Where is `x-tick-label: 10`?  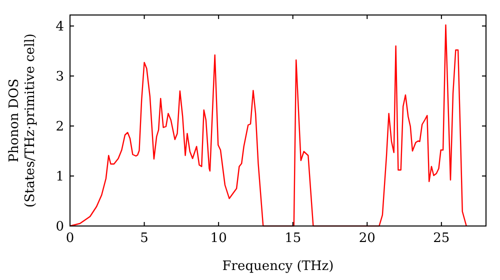
x-tick-label: 10 is located at coordinates (218, 238).